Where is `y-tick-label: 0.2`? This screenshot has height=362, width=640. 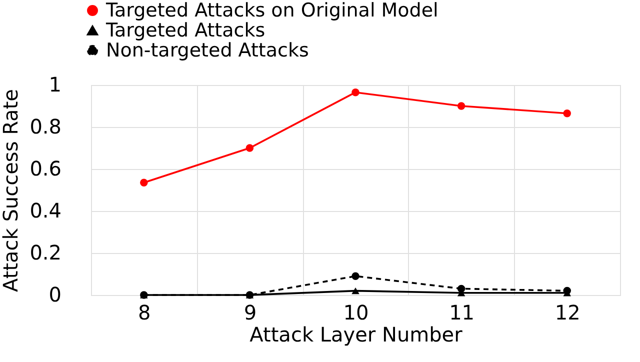
y-tick-label: 0.2 is located at coordinates (46, 252).